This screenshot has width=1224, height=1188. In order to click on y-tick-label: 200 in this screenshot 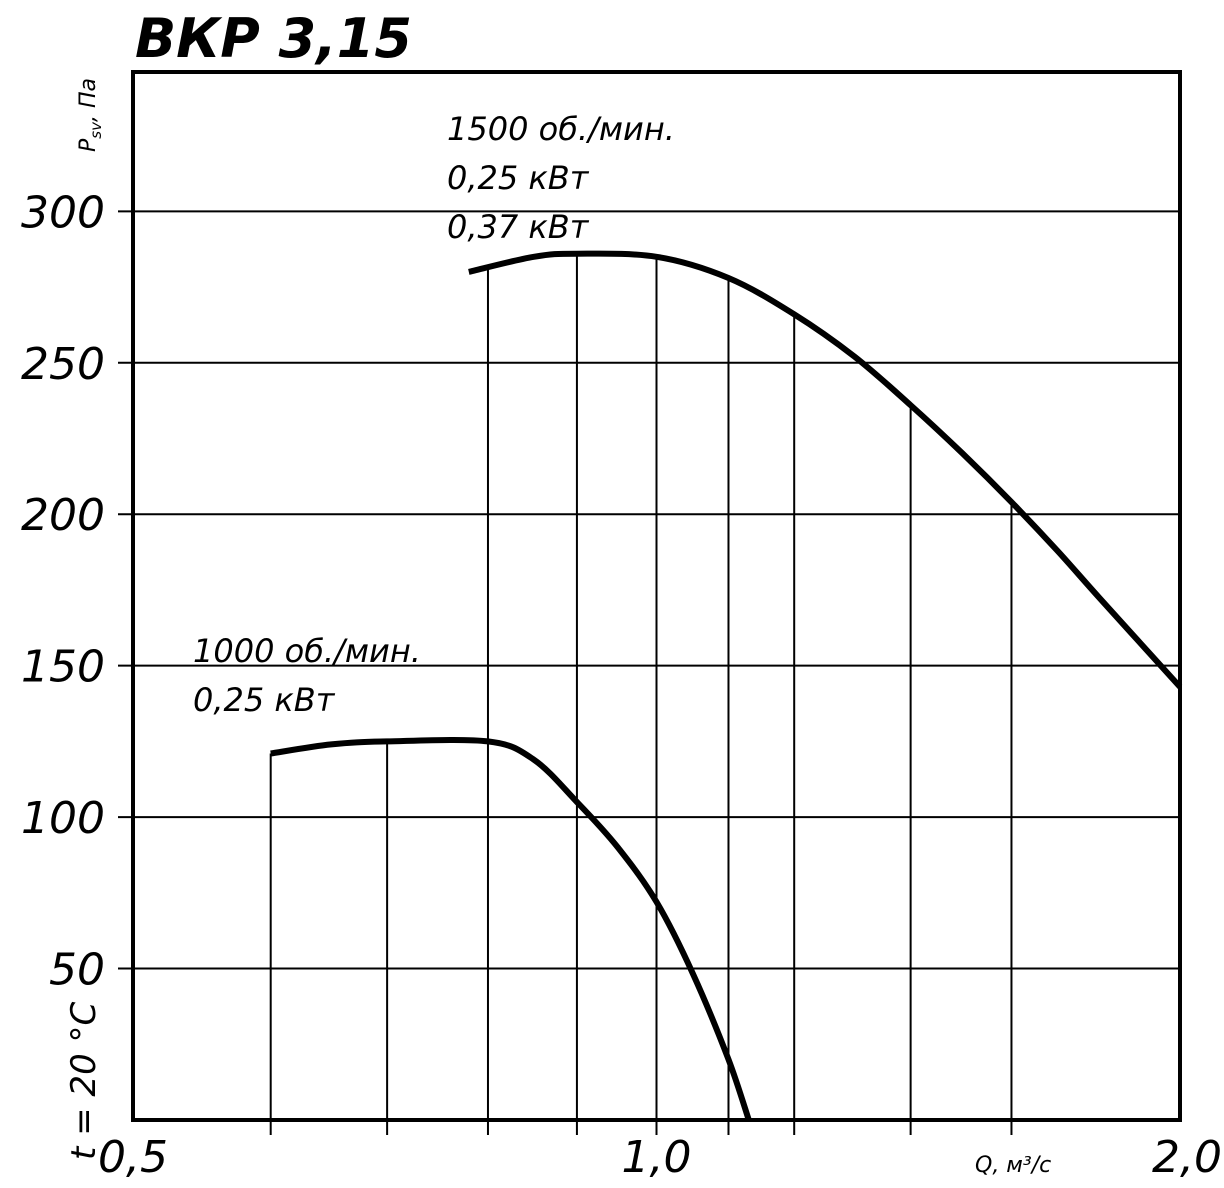, I will do `click(63, 515)`.